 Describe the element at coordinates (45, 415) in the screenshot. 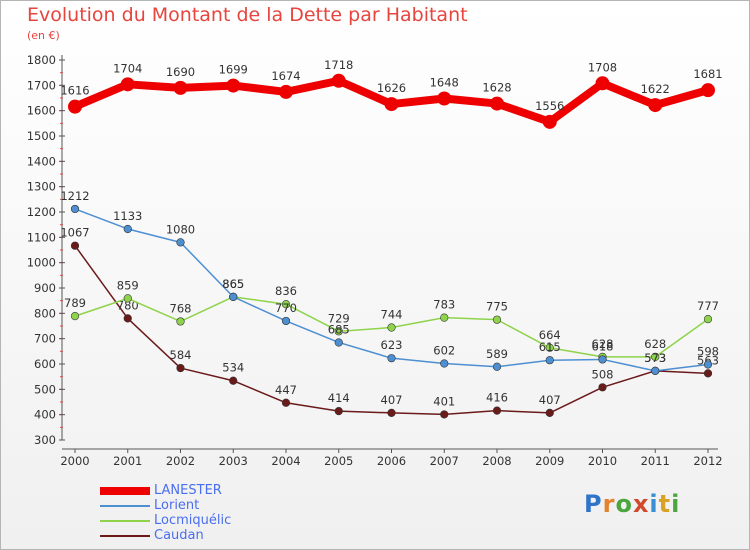

I see `y-tick-label: 400` at that location.